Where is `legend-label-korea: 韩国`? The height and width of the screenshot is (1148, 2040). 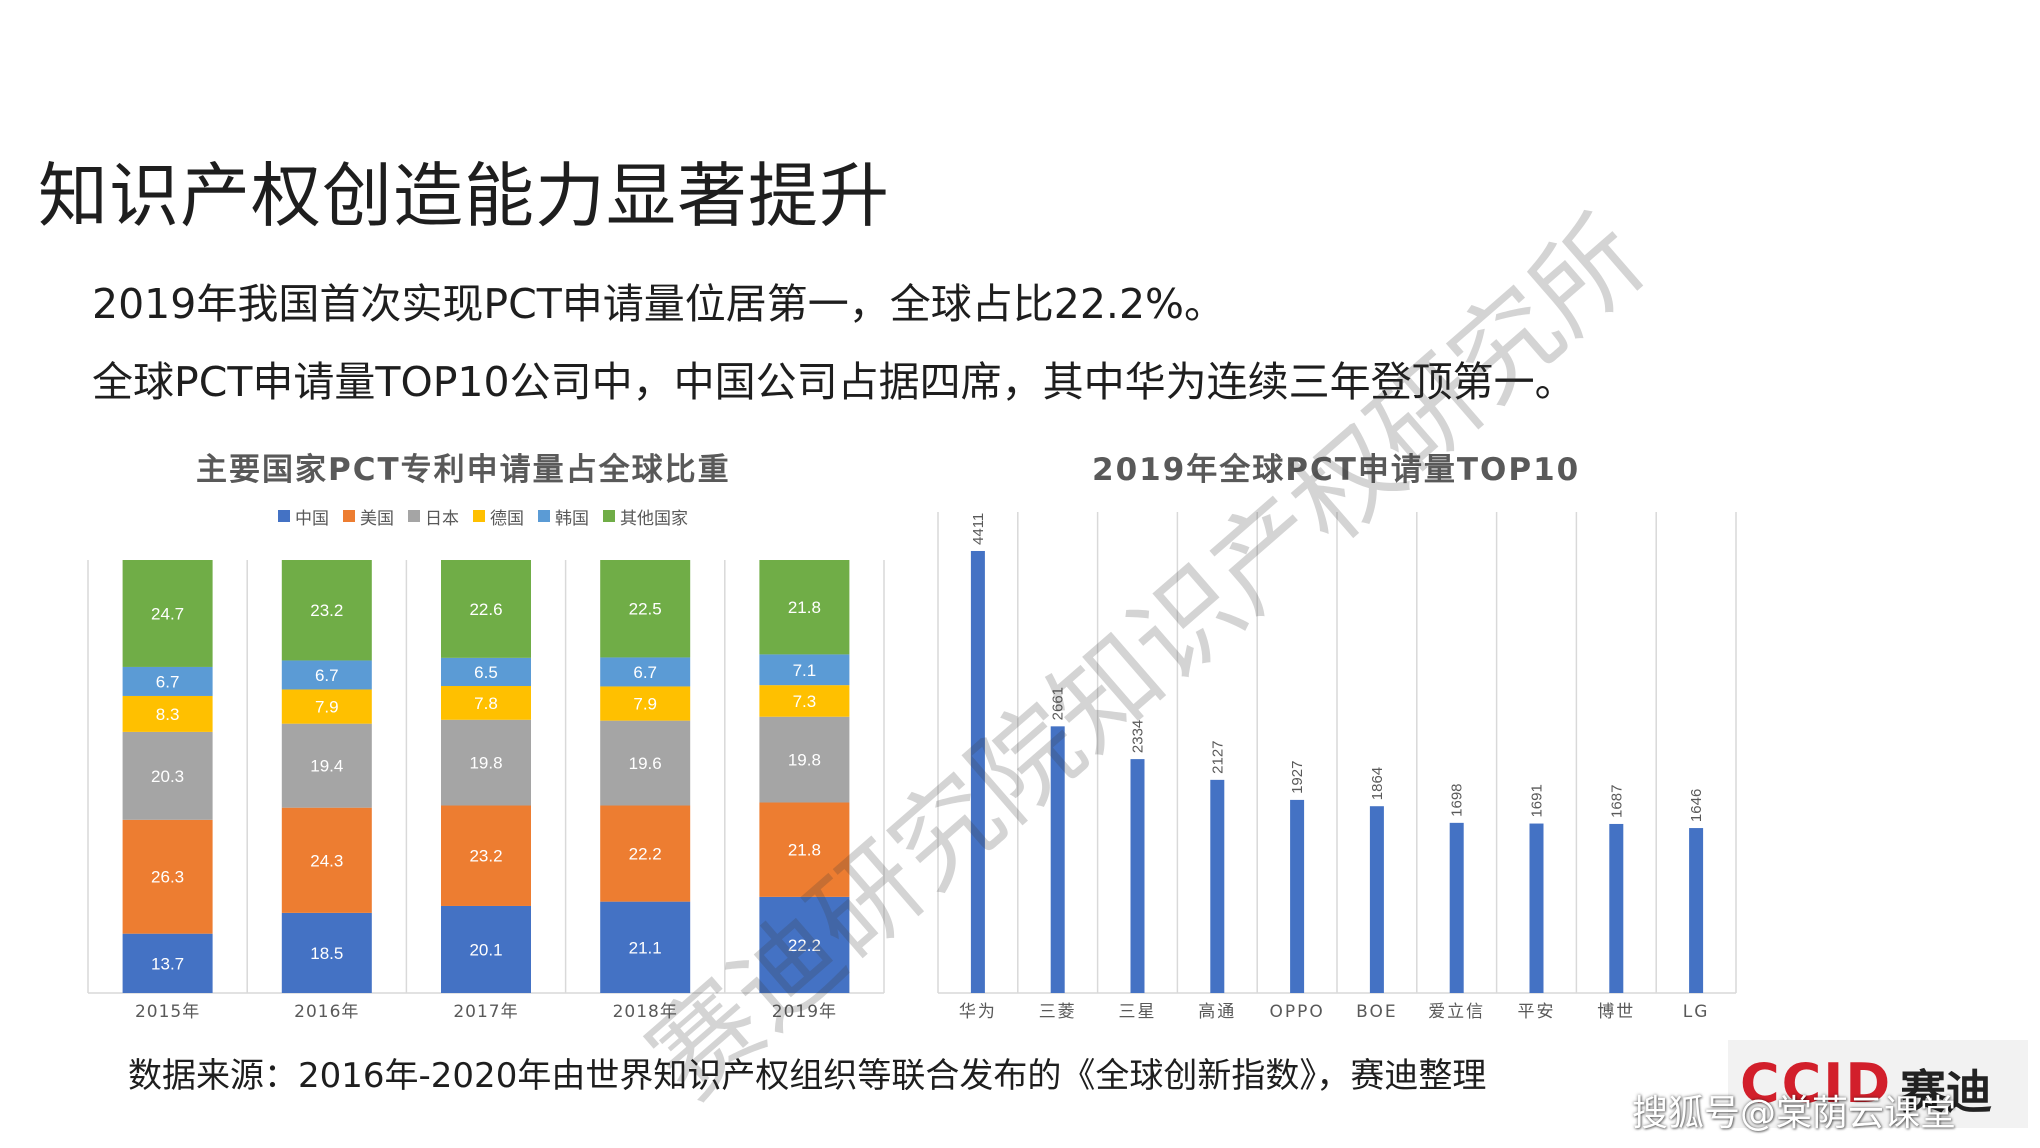
legend-label-korea: 韩国 is located at coordinates (572, 518).